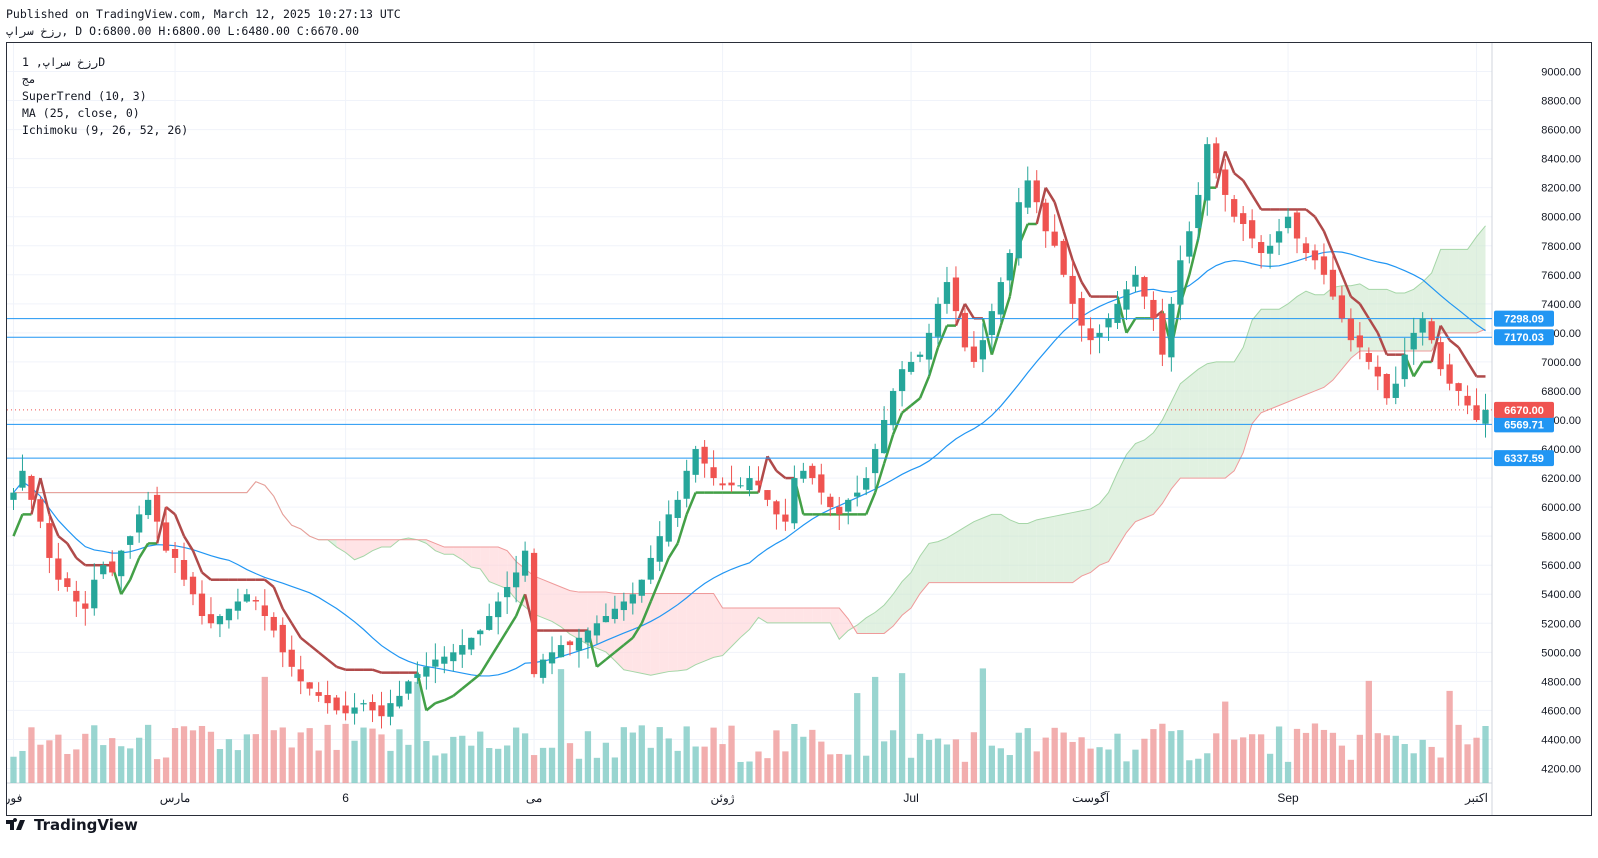 This screenshot has width=1598, height=858. Describe the element at coordinates (72, 825) in the screenshot. I see `footer-brand: TradingView` at that location.